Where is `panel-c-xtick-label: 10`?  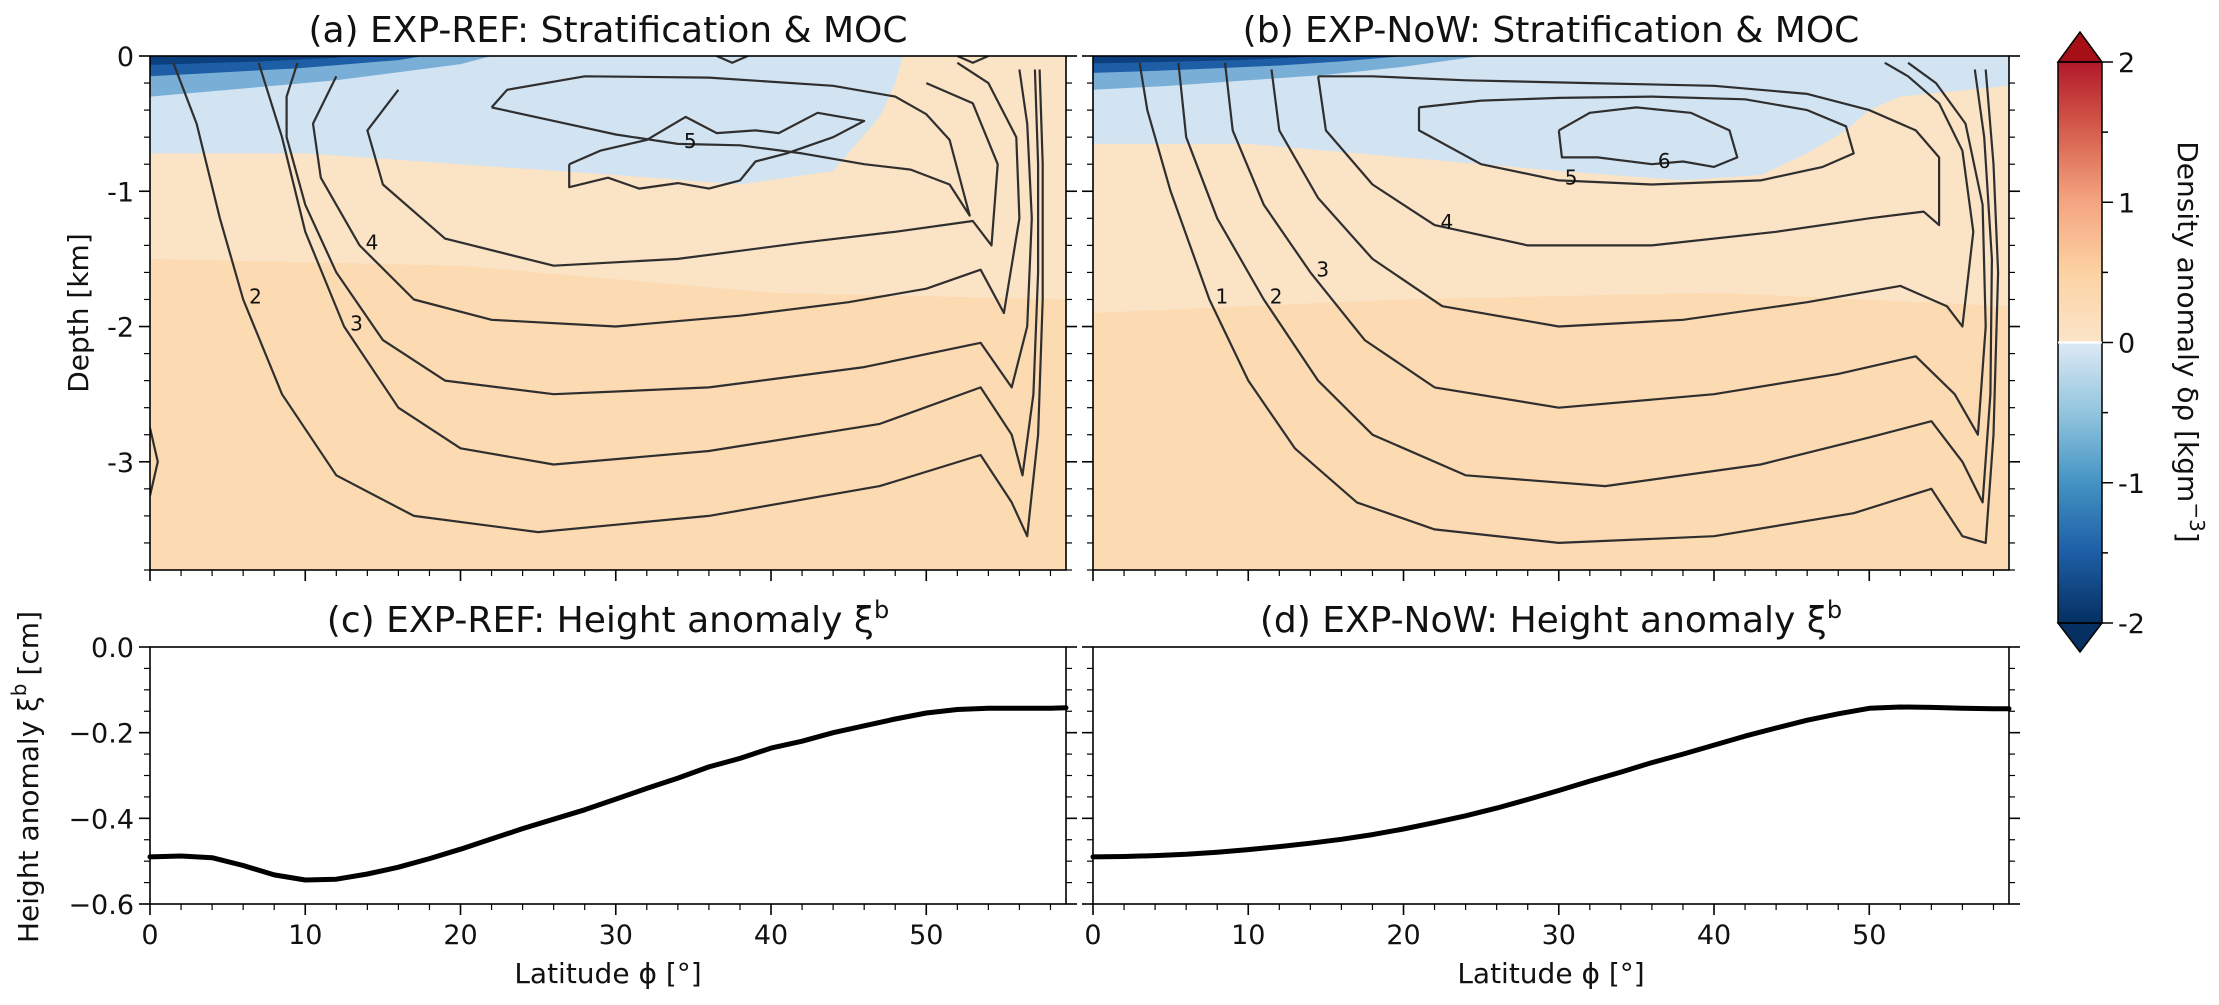 panel-c-xtick-label: 10 is located at coordinates (305, 935).